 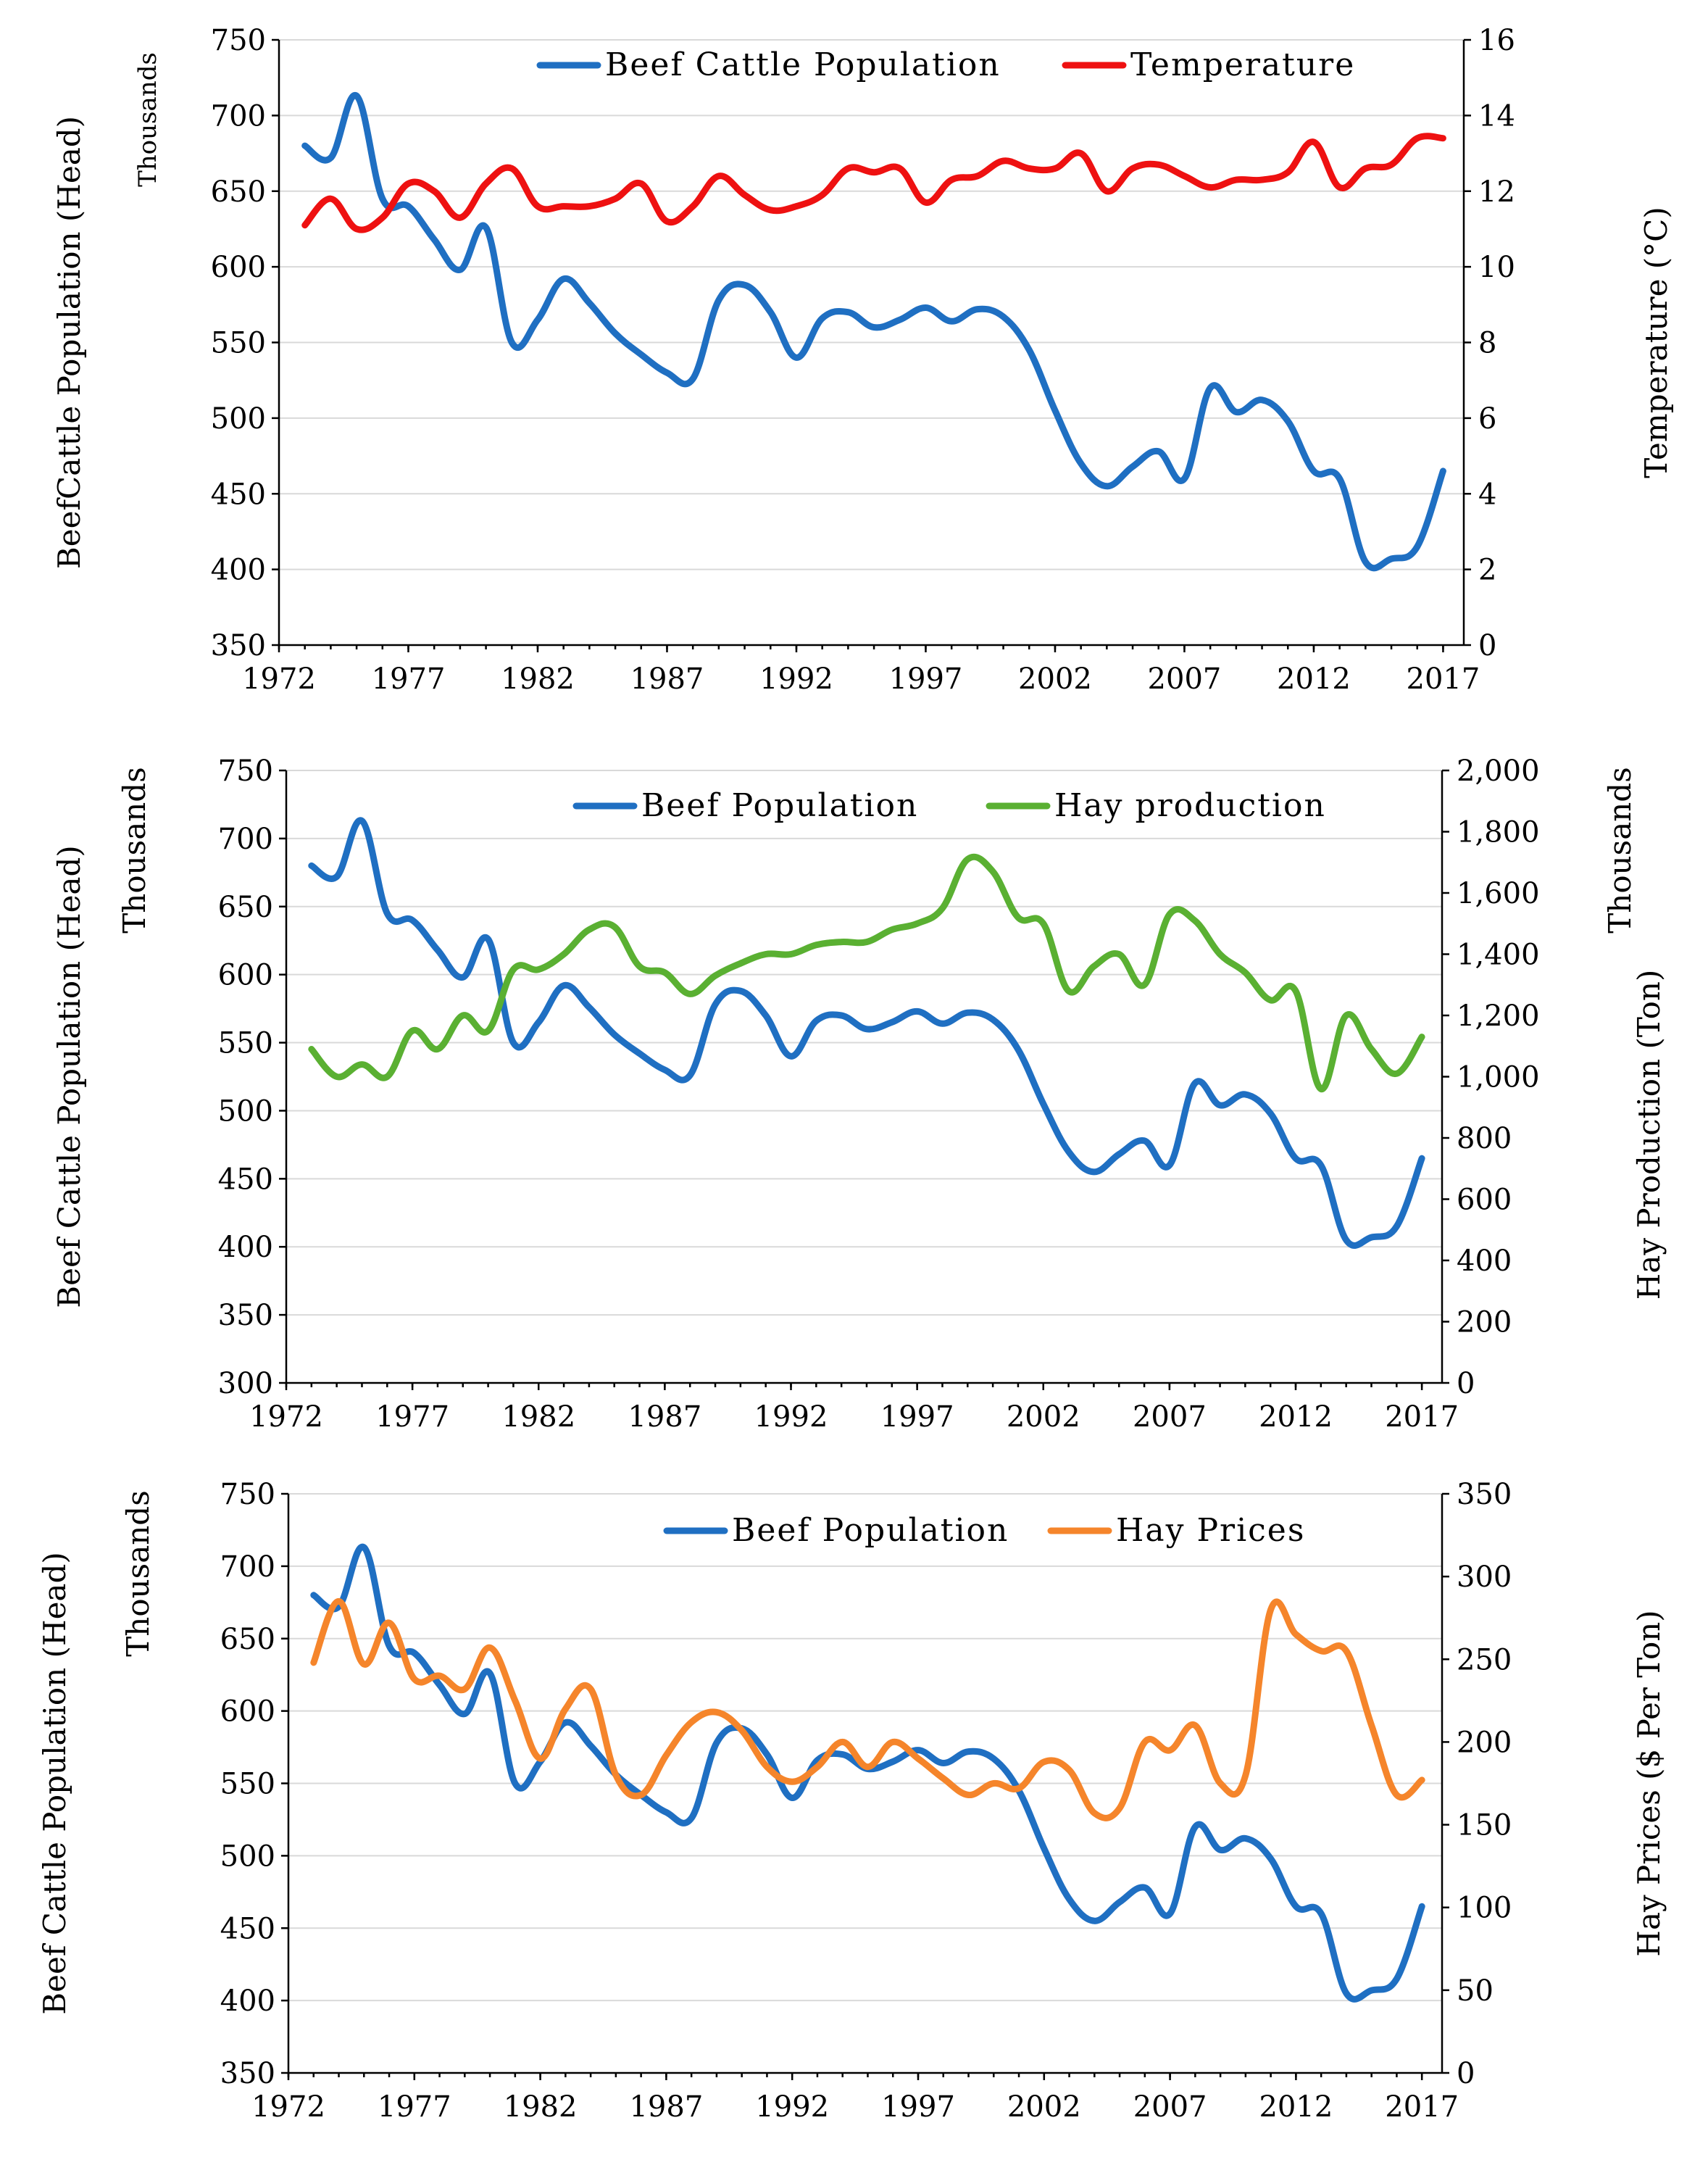 I want to click on right-tick-label: 4, so click(x=1487, y=495).